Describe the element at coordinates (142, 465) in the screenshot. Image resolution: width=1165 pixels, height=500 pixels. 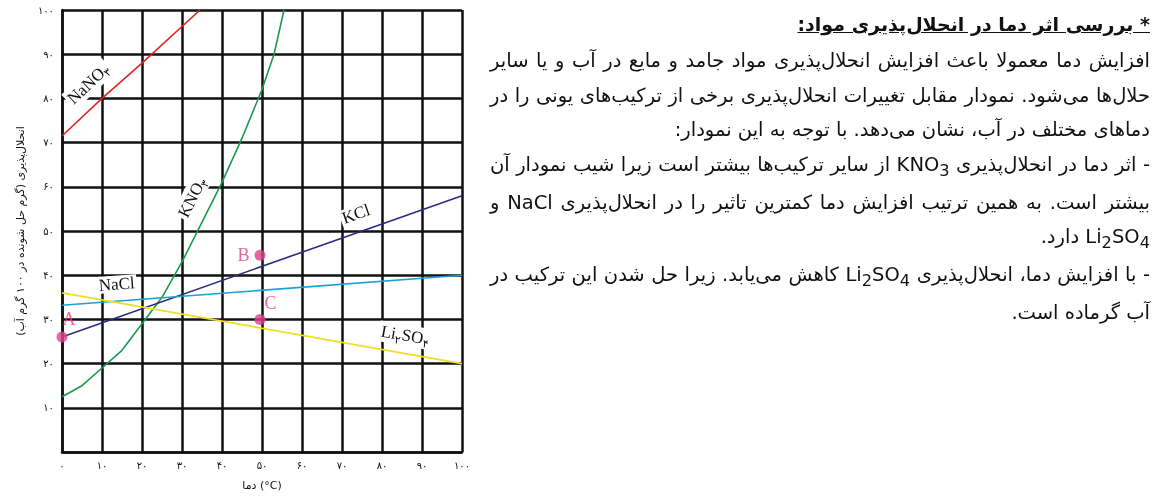
I see `x-tick-label: ۲۰` at that location.